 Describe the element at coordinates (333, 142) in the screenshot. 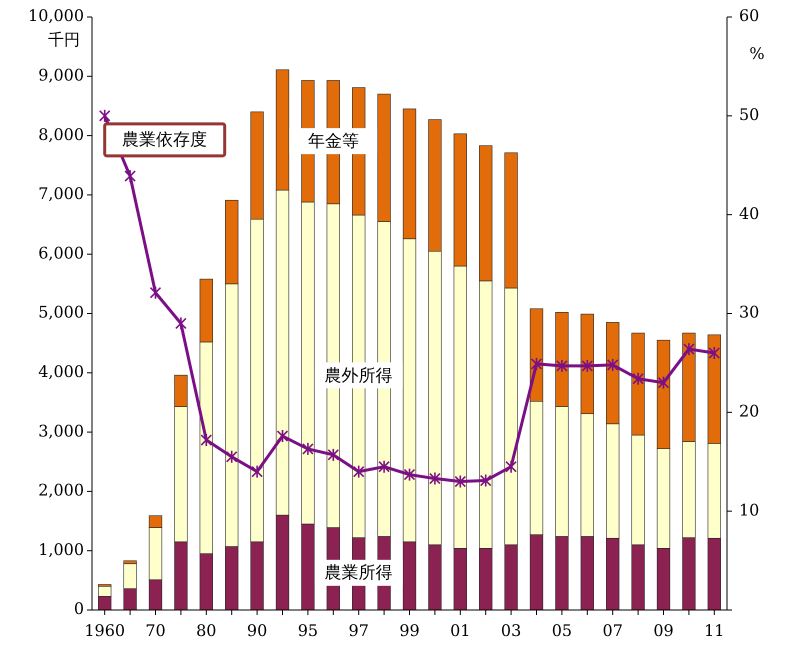

I see `series-label: 年金等` at that location.